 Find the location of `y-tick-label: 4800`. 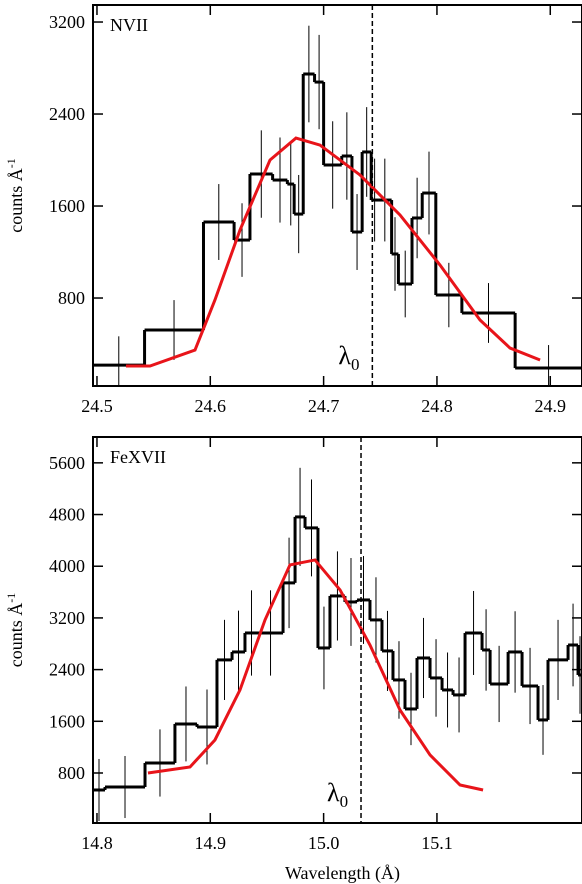

y-tick-label: 4800 is located at coordinates (67, 515).